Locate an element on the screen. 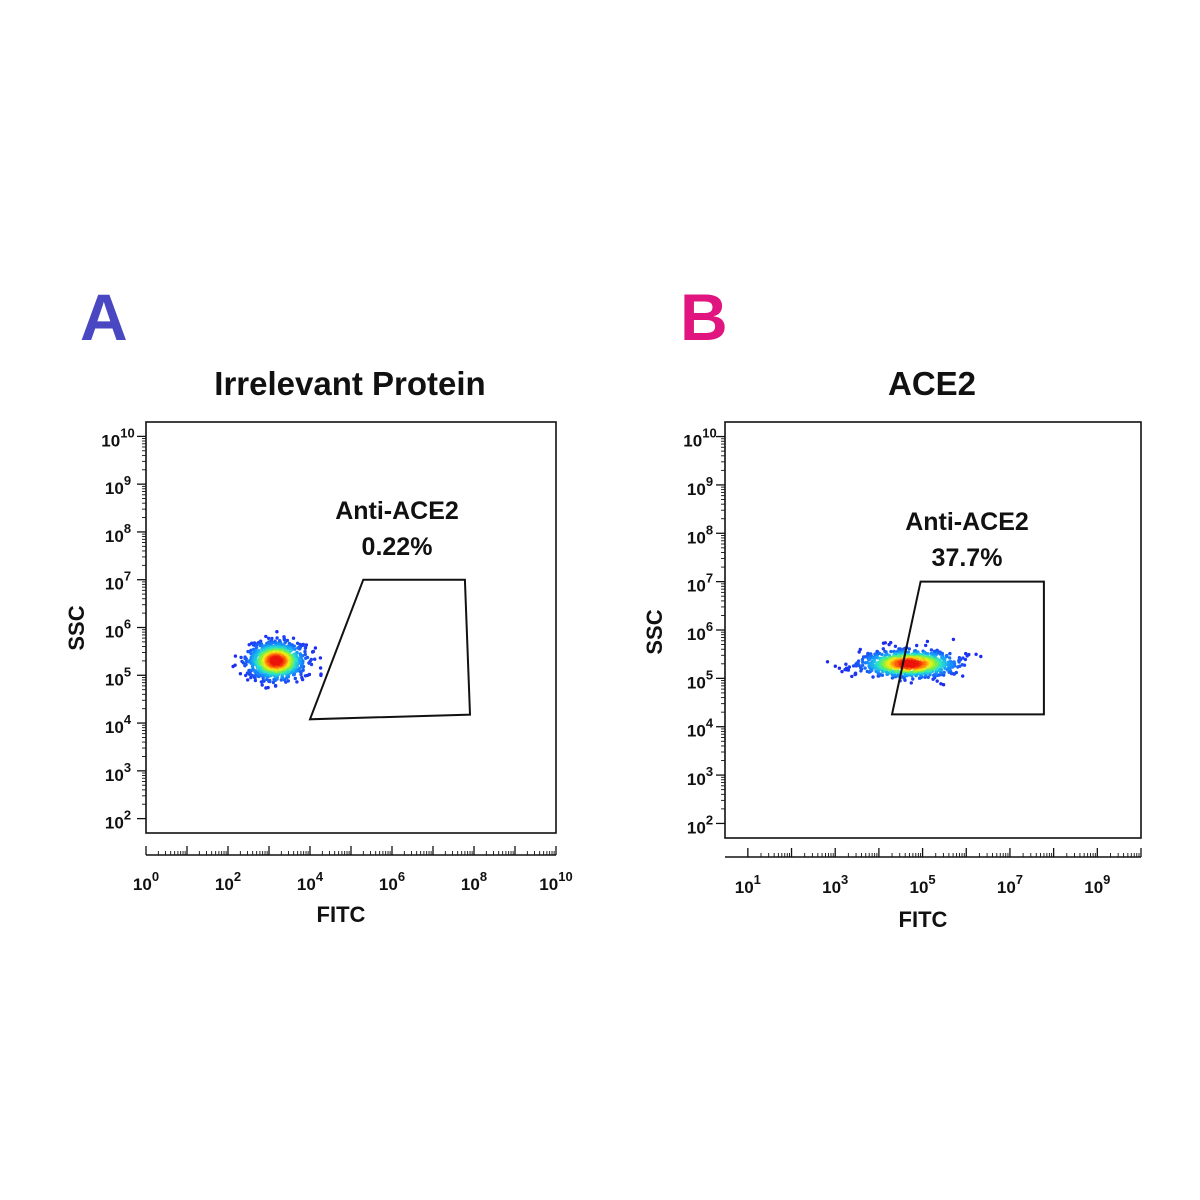 The height and width of the screenshot is (1200, 1200). population-events is located at coordinates (277, 660).